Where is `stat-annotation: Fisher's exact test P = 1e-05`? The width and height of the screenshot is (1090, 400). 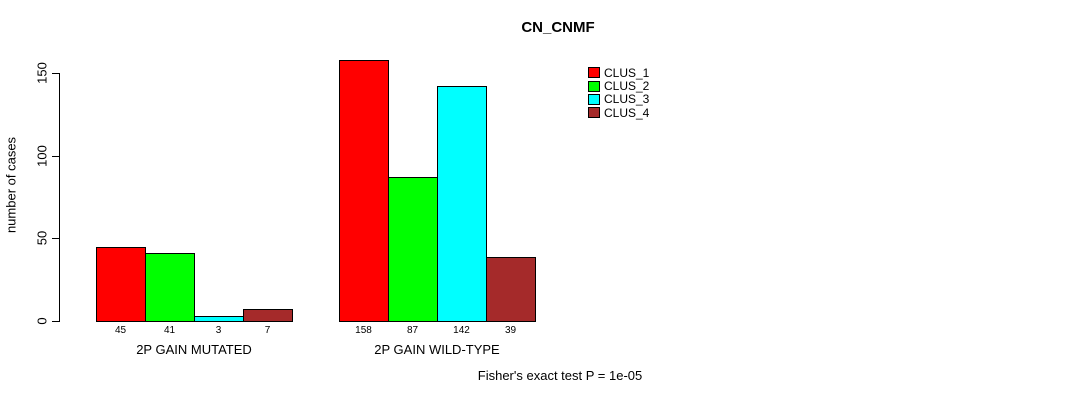
stat-annotation: Fisher's exact test P = 1e-05 is located at coordinates (560, 375).